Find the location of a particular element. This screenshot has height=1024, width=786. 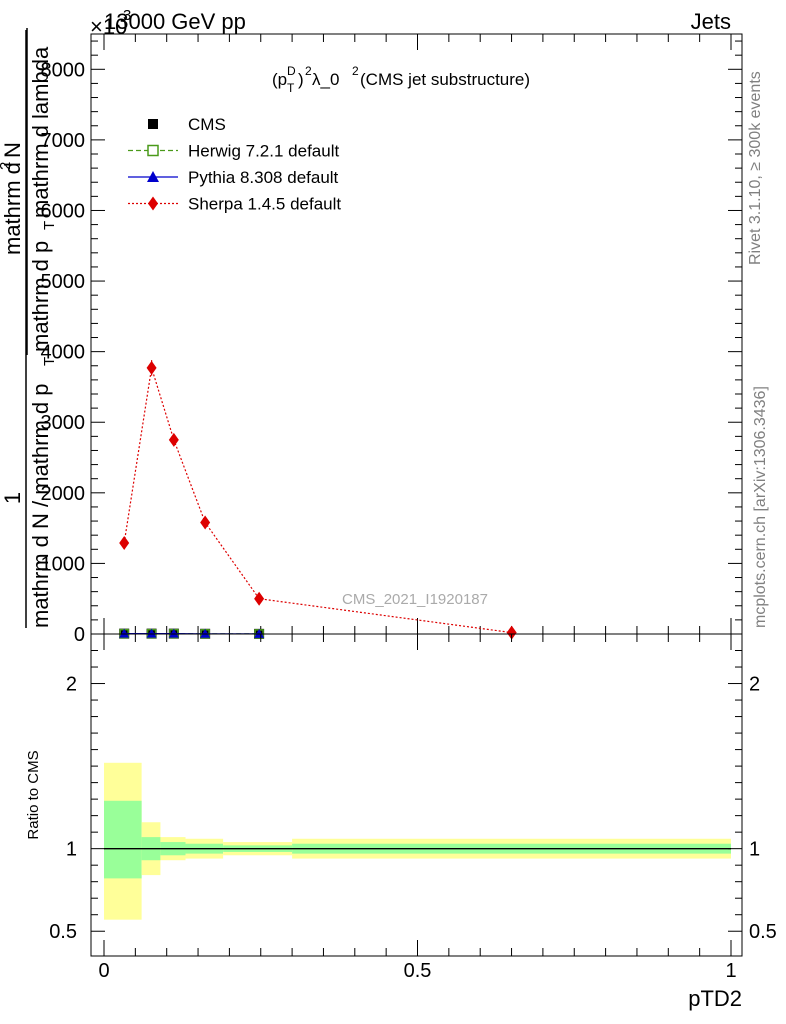

title-lambda: λ_0 is located at coordinates (325, 79).